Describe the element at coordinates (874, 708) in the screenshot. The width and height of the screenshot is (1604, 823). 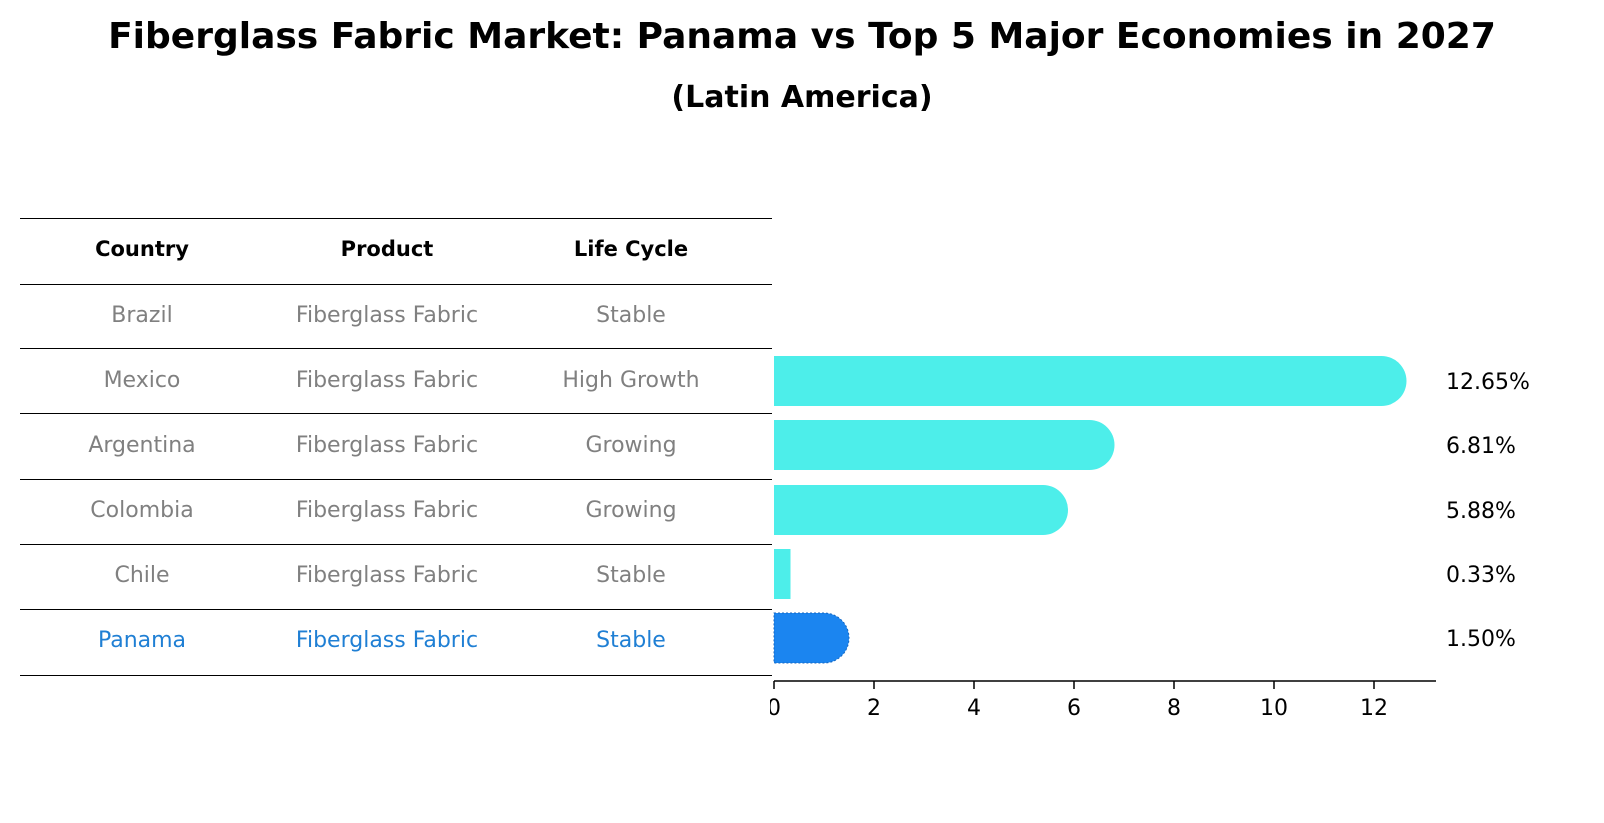
I see `x-tick-label: 2` at that location.